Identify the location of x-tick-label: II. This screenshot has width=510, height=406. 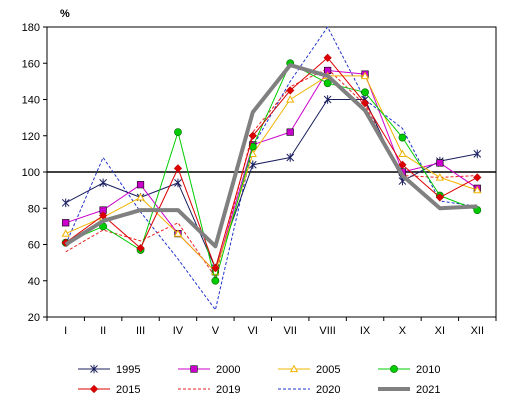
(103, 331).